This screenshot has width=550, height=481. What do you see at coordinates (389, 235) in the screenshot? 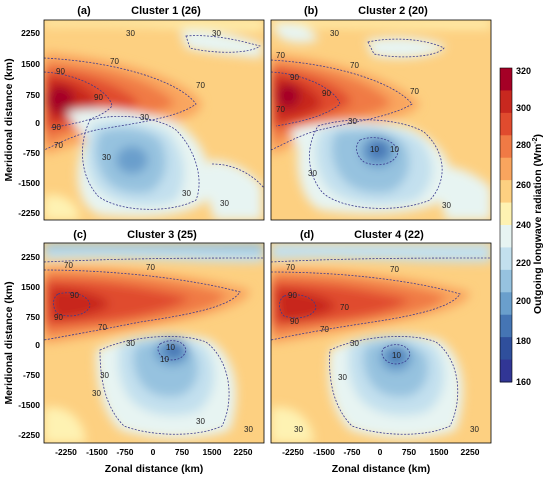
I see `panel-d-title: Cluster 4 (22)` at bounding box center [389, 235].